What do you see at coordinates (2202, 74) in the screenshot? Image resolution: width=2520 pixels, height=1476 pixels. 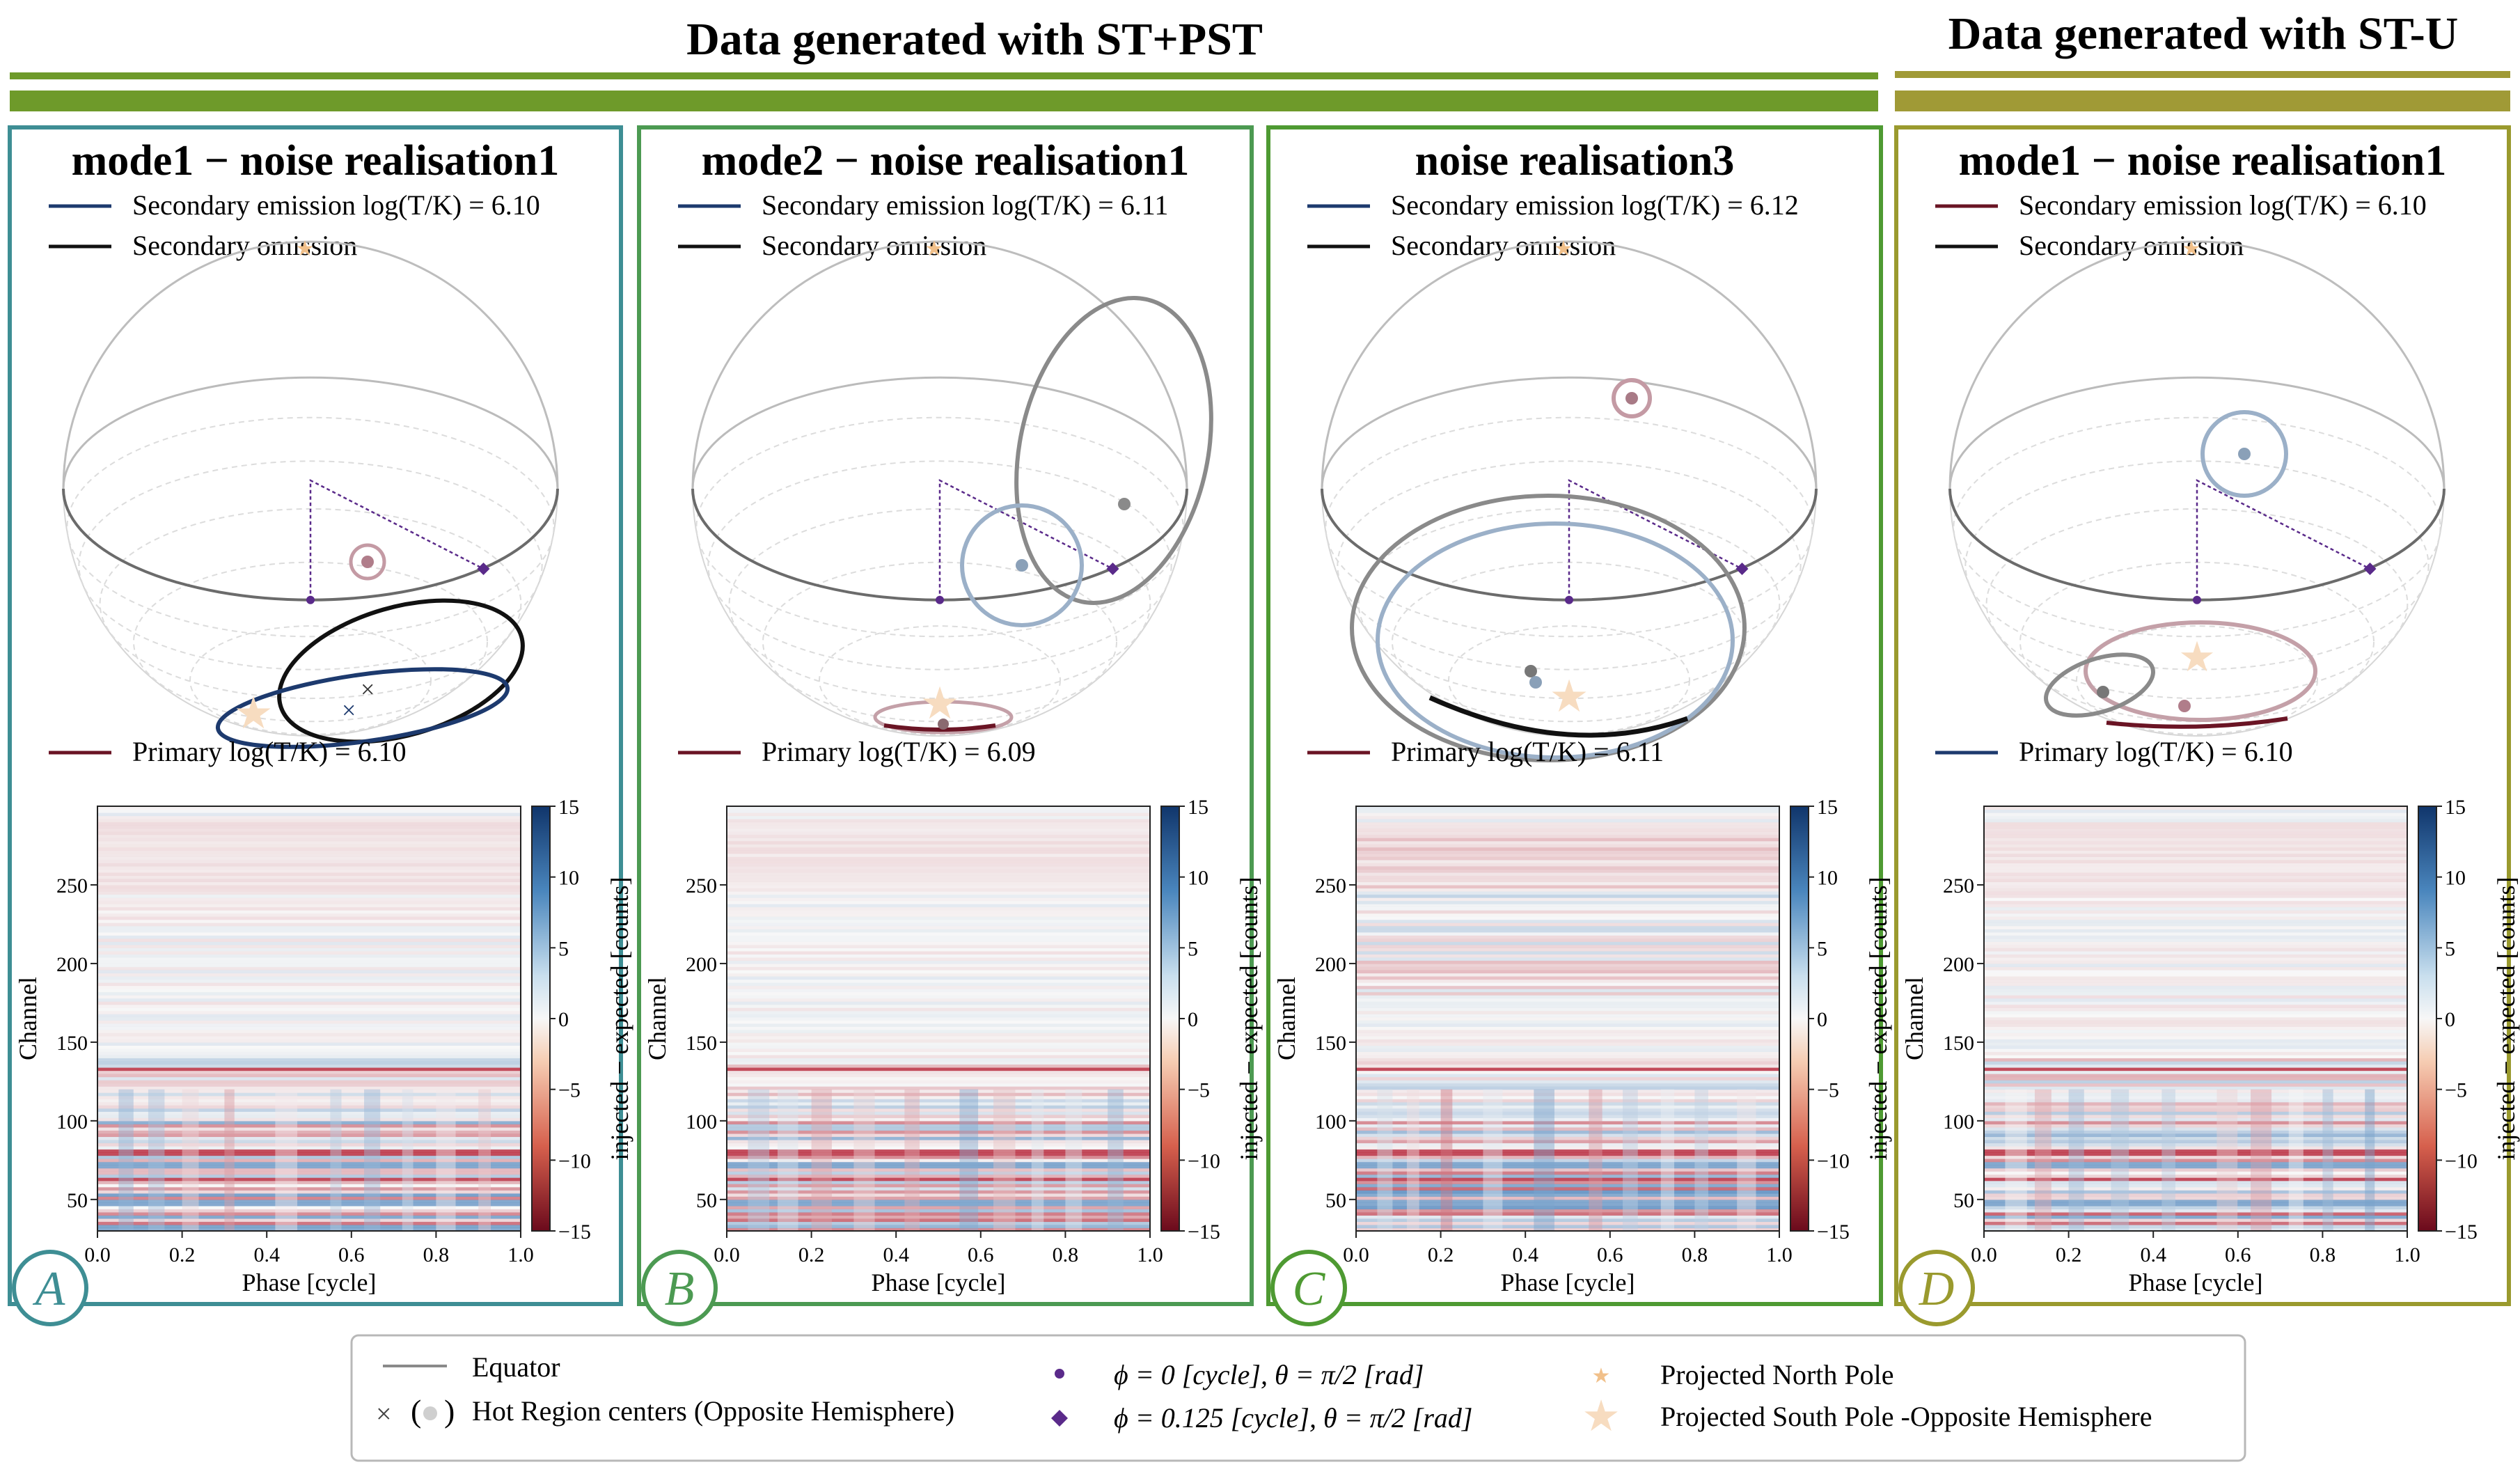 I see `header-bar-thin-right` at bounding box center [2202, 74].